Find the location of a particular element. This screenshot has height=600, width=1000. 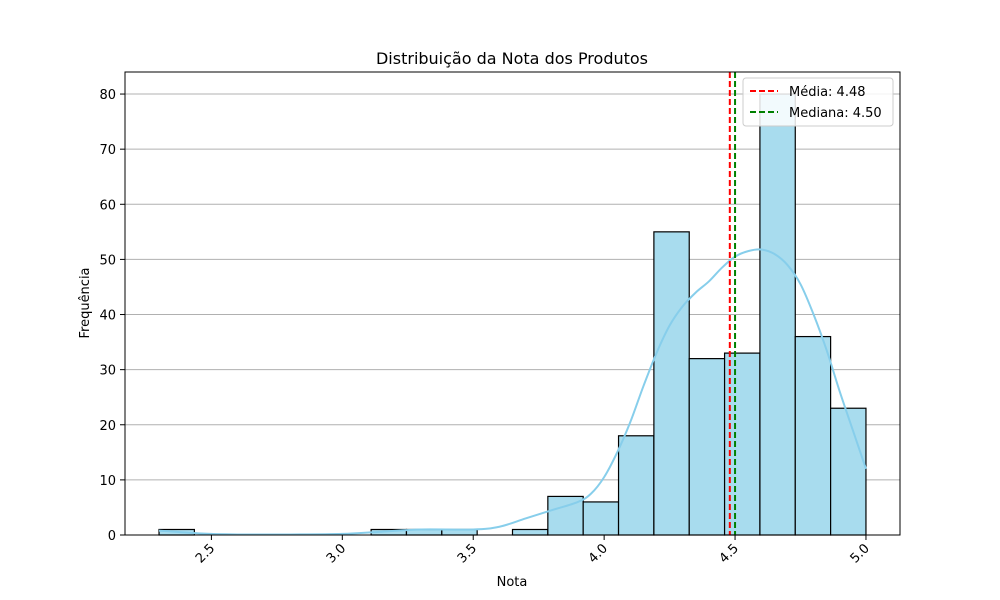

y-tick-label: 60 is located at coordinates (107, 205).